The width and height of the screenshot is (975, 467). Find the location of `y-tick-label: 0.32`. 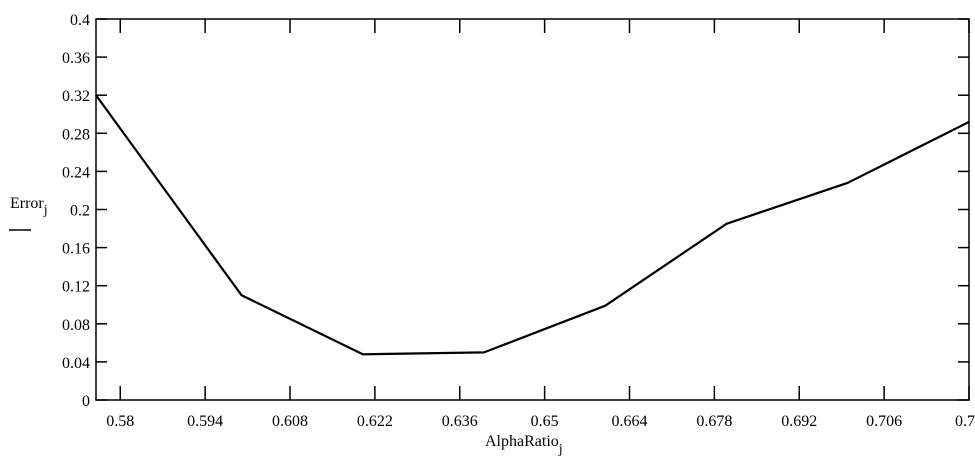

y-tick-label: 0.32 is located at coordinates (76, 96).